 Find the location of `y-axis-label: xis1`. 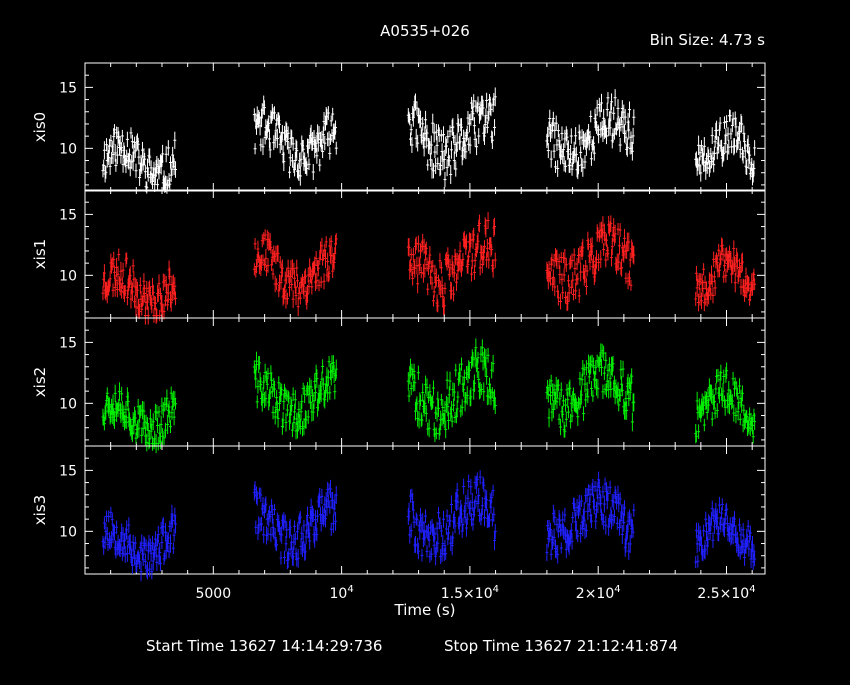

y-axis-label: xis1 is located at coordinates (40, 254).